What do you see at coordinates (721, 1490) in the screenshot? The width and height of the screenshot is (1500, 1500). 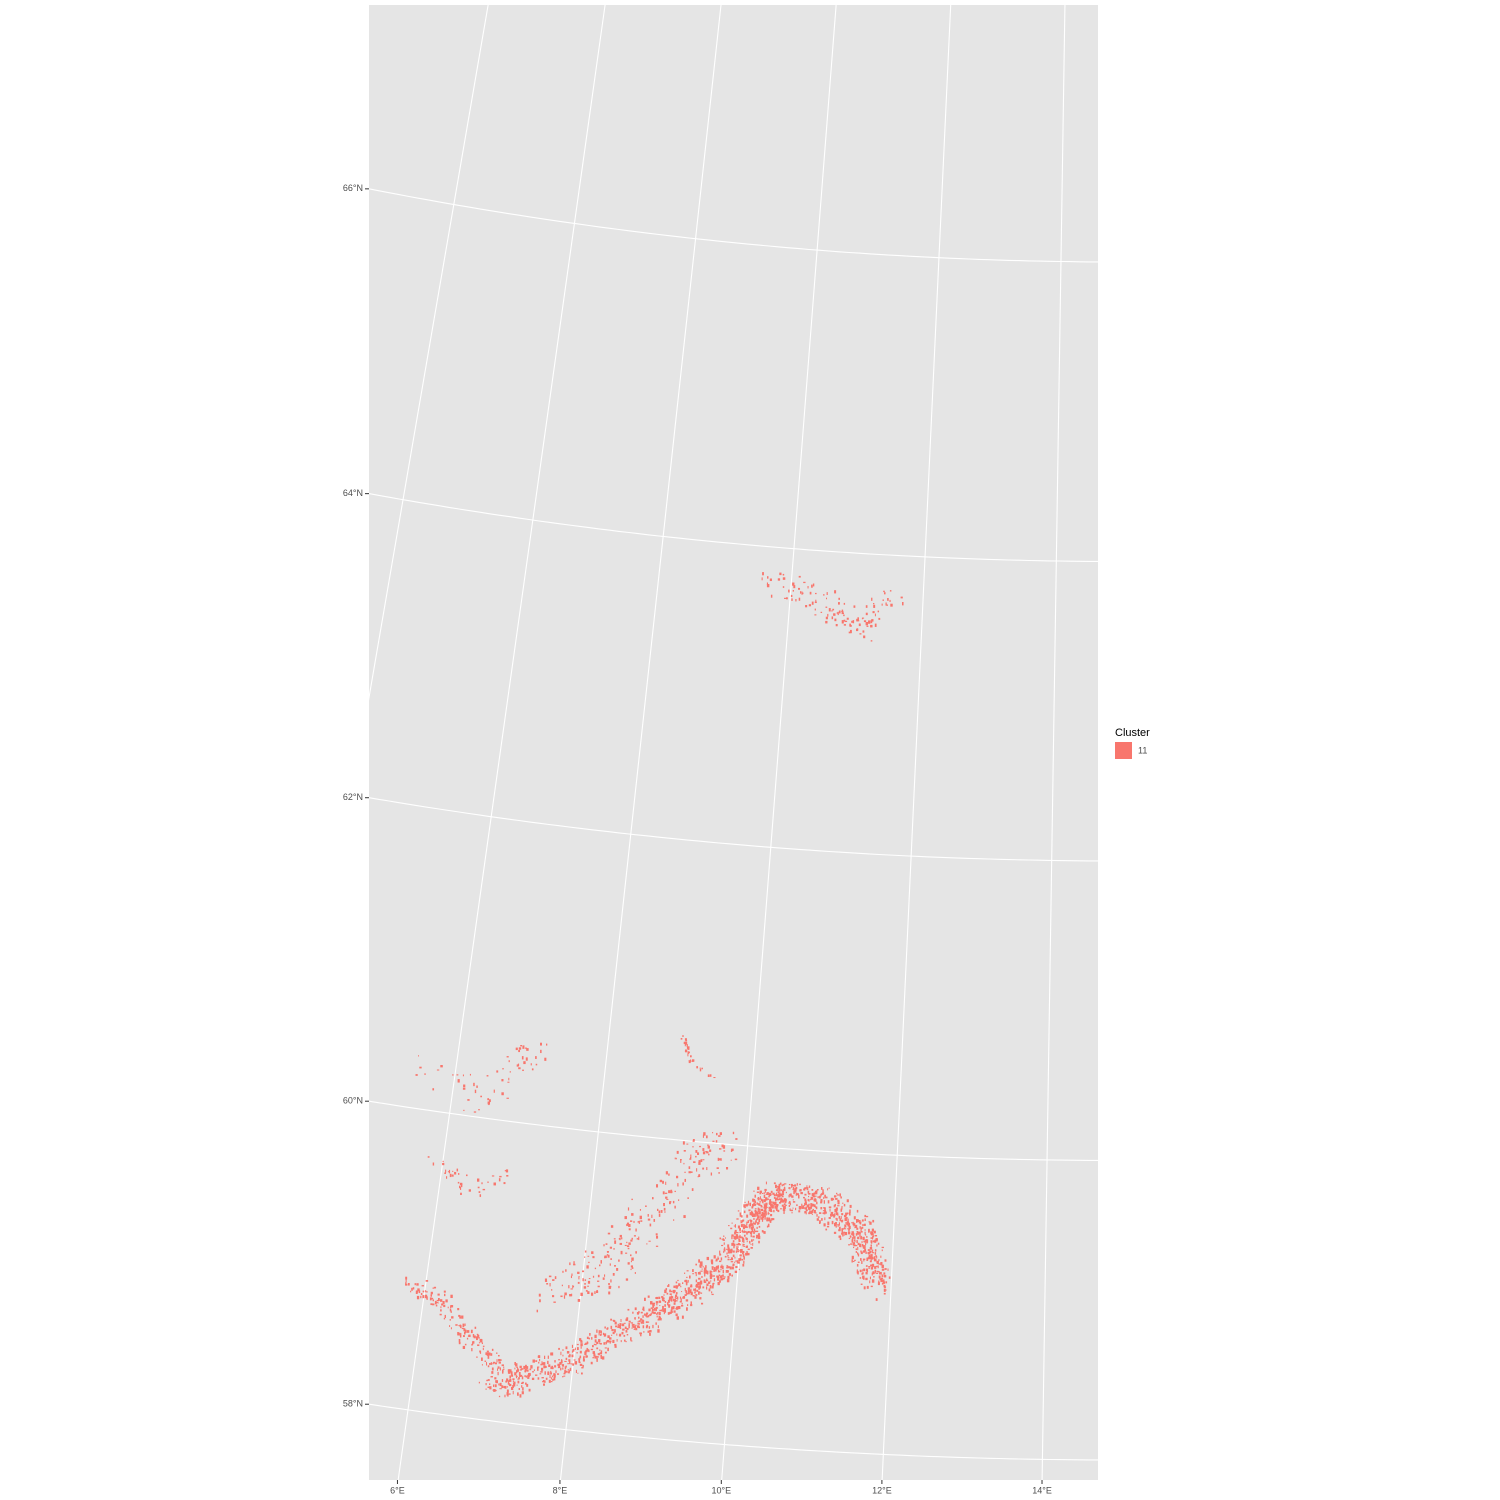 I see `x-tick-label: 10°E` at bounding box center [721, 1490].